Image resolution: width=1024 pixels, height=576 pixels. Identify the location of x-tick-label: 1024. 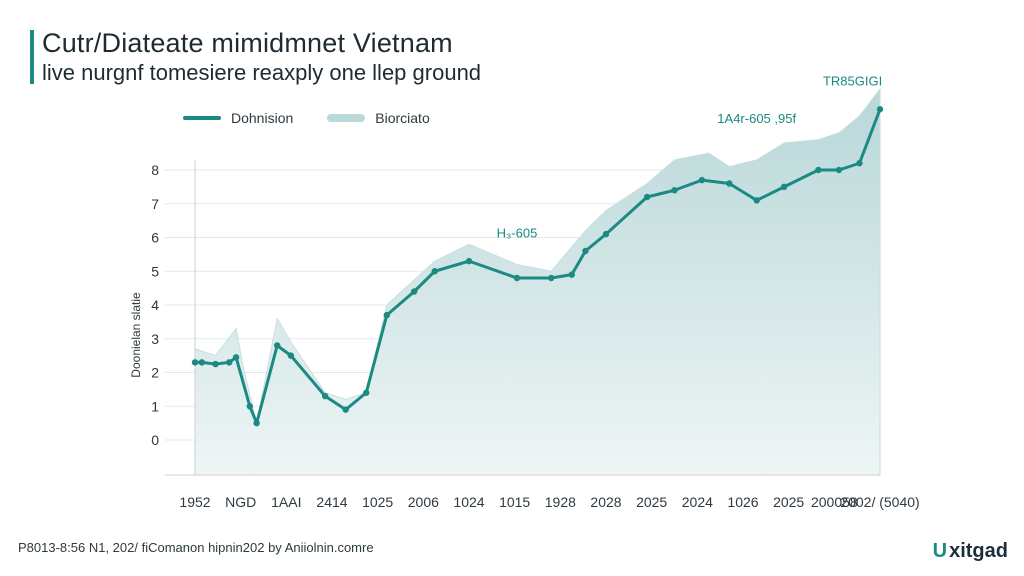
(468, 502).